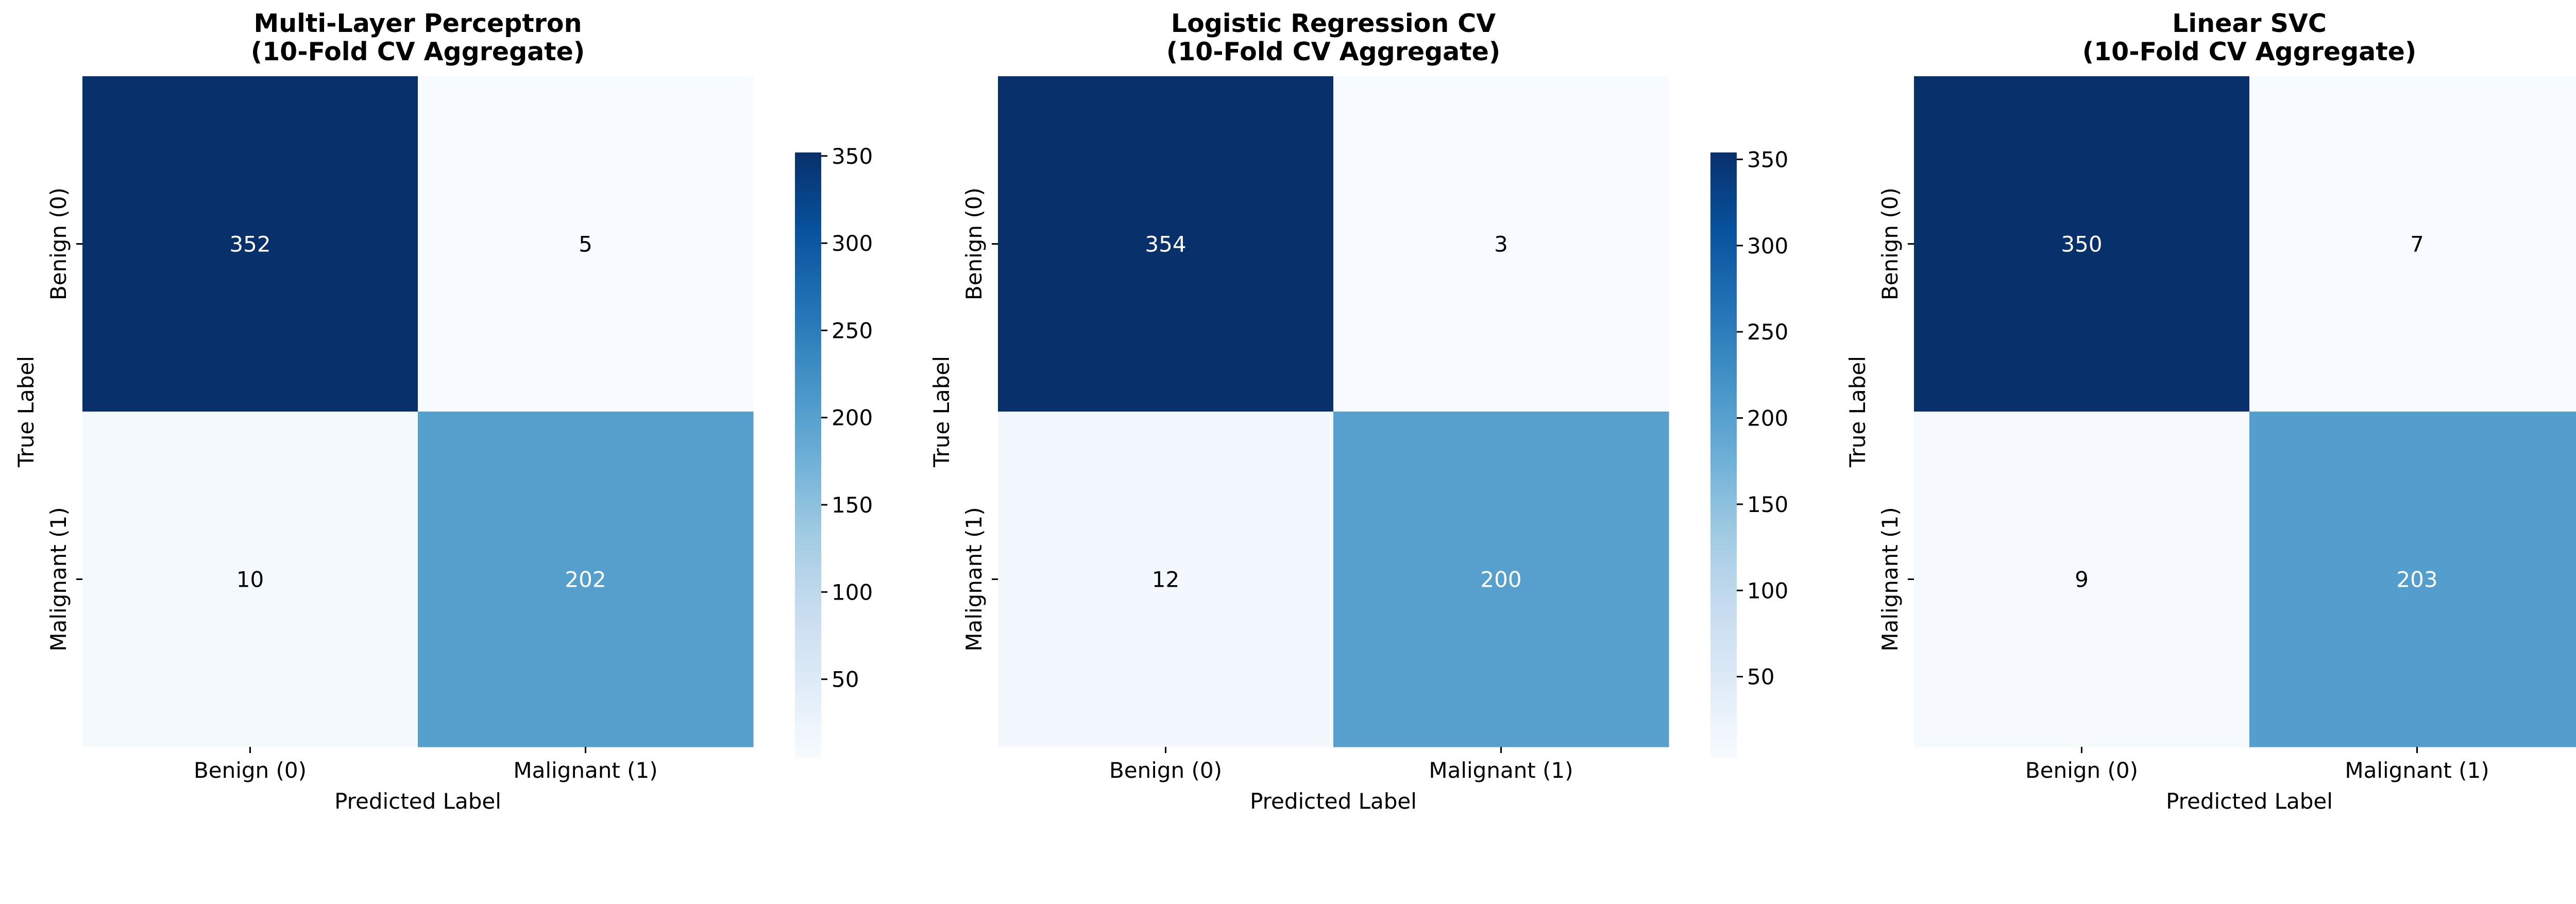 The image size is (2576, 904). I want to click on cell-value-label: 354, so click(1165, 244).